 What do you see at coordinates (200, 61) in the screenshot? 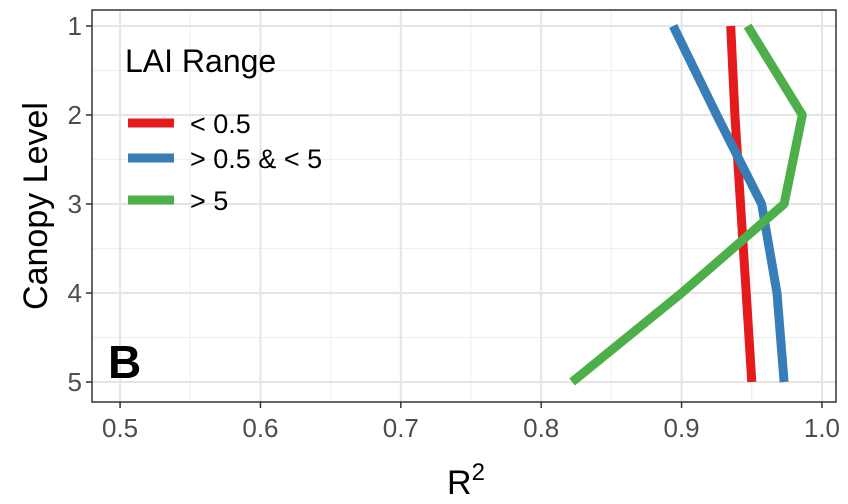
I see `legend-title: LAI Range` at bounding box center [200, 61].